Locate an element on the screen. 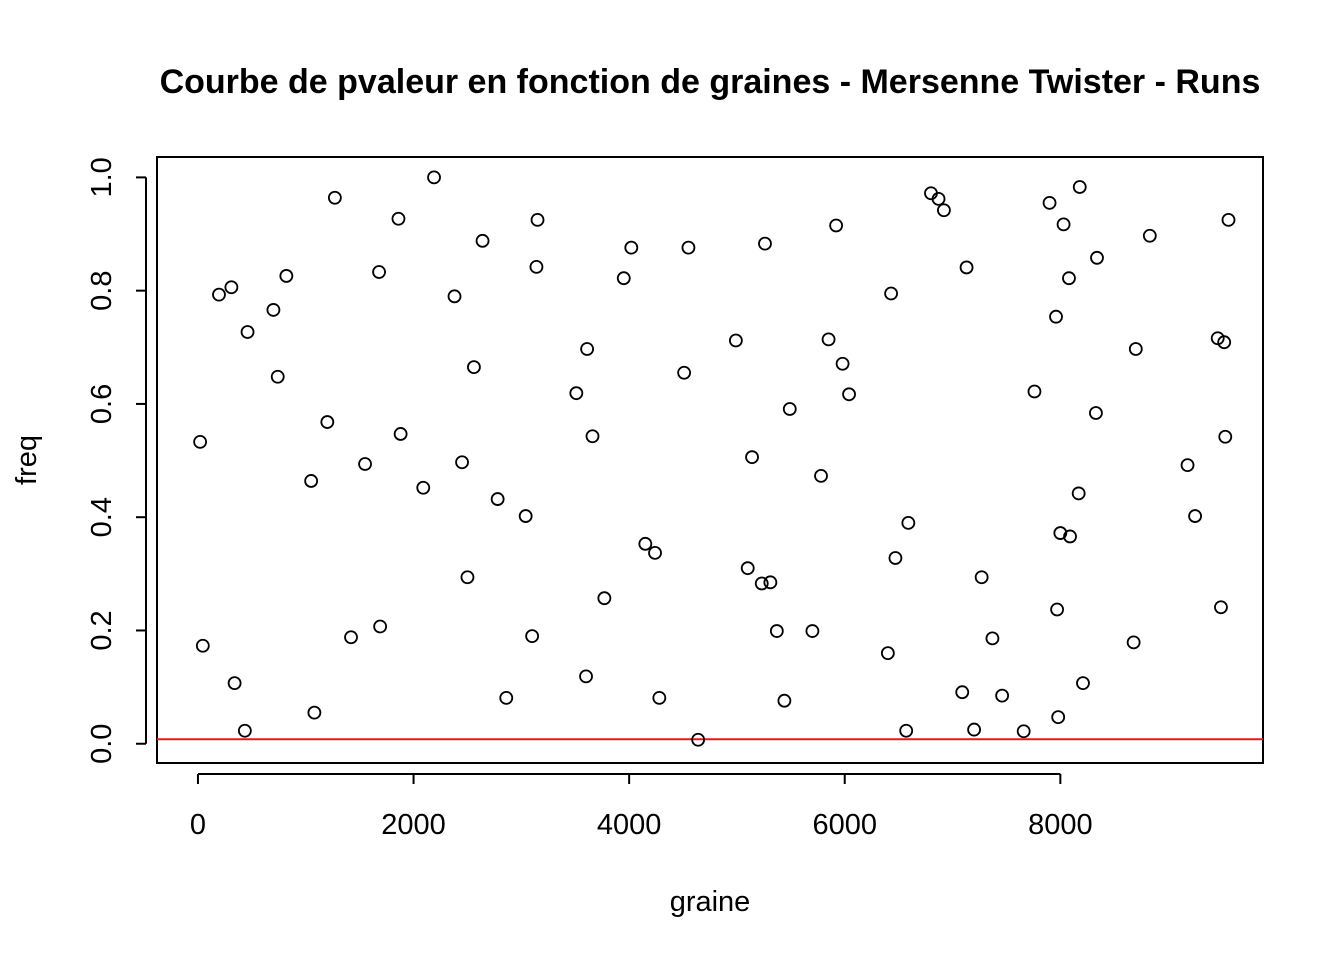 The height and width of the screenshot is (960, 1344). x-tick-label: 2000 is located at coordinates (413, 825).